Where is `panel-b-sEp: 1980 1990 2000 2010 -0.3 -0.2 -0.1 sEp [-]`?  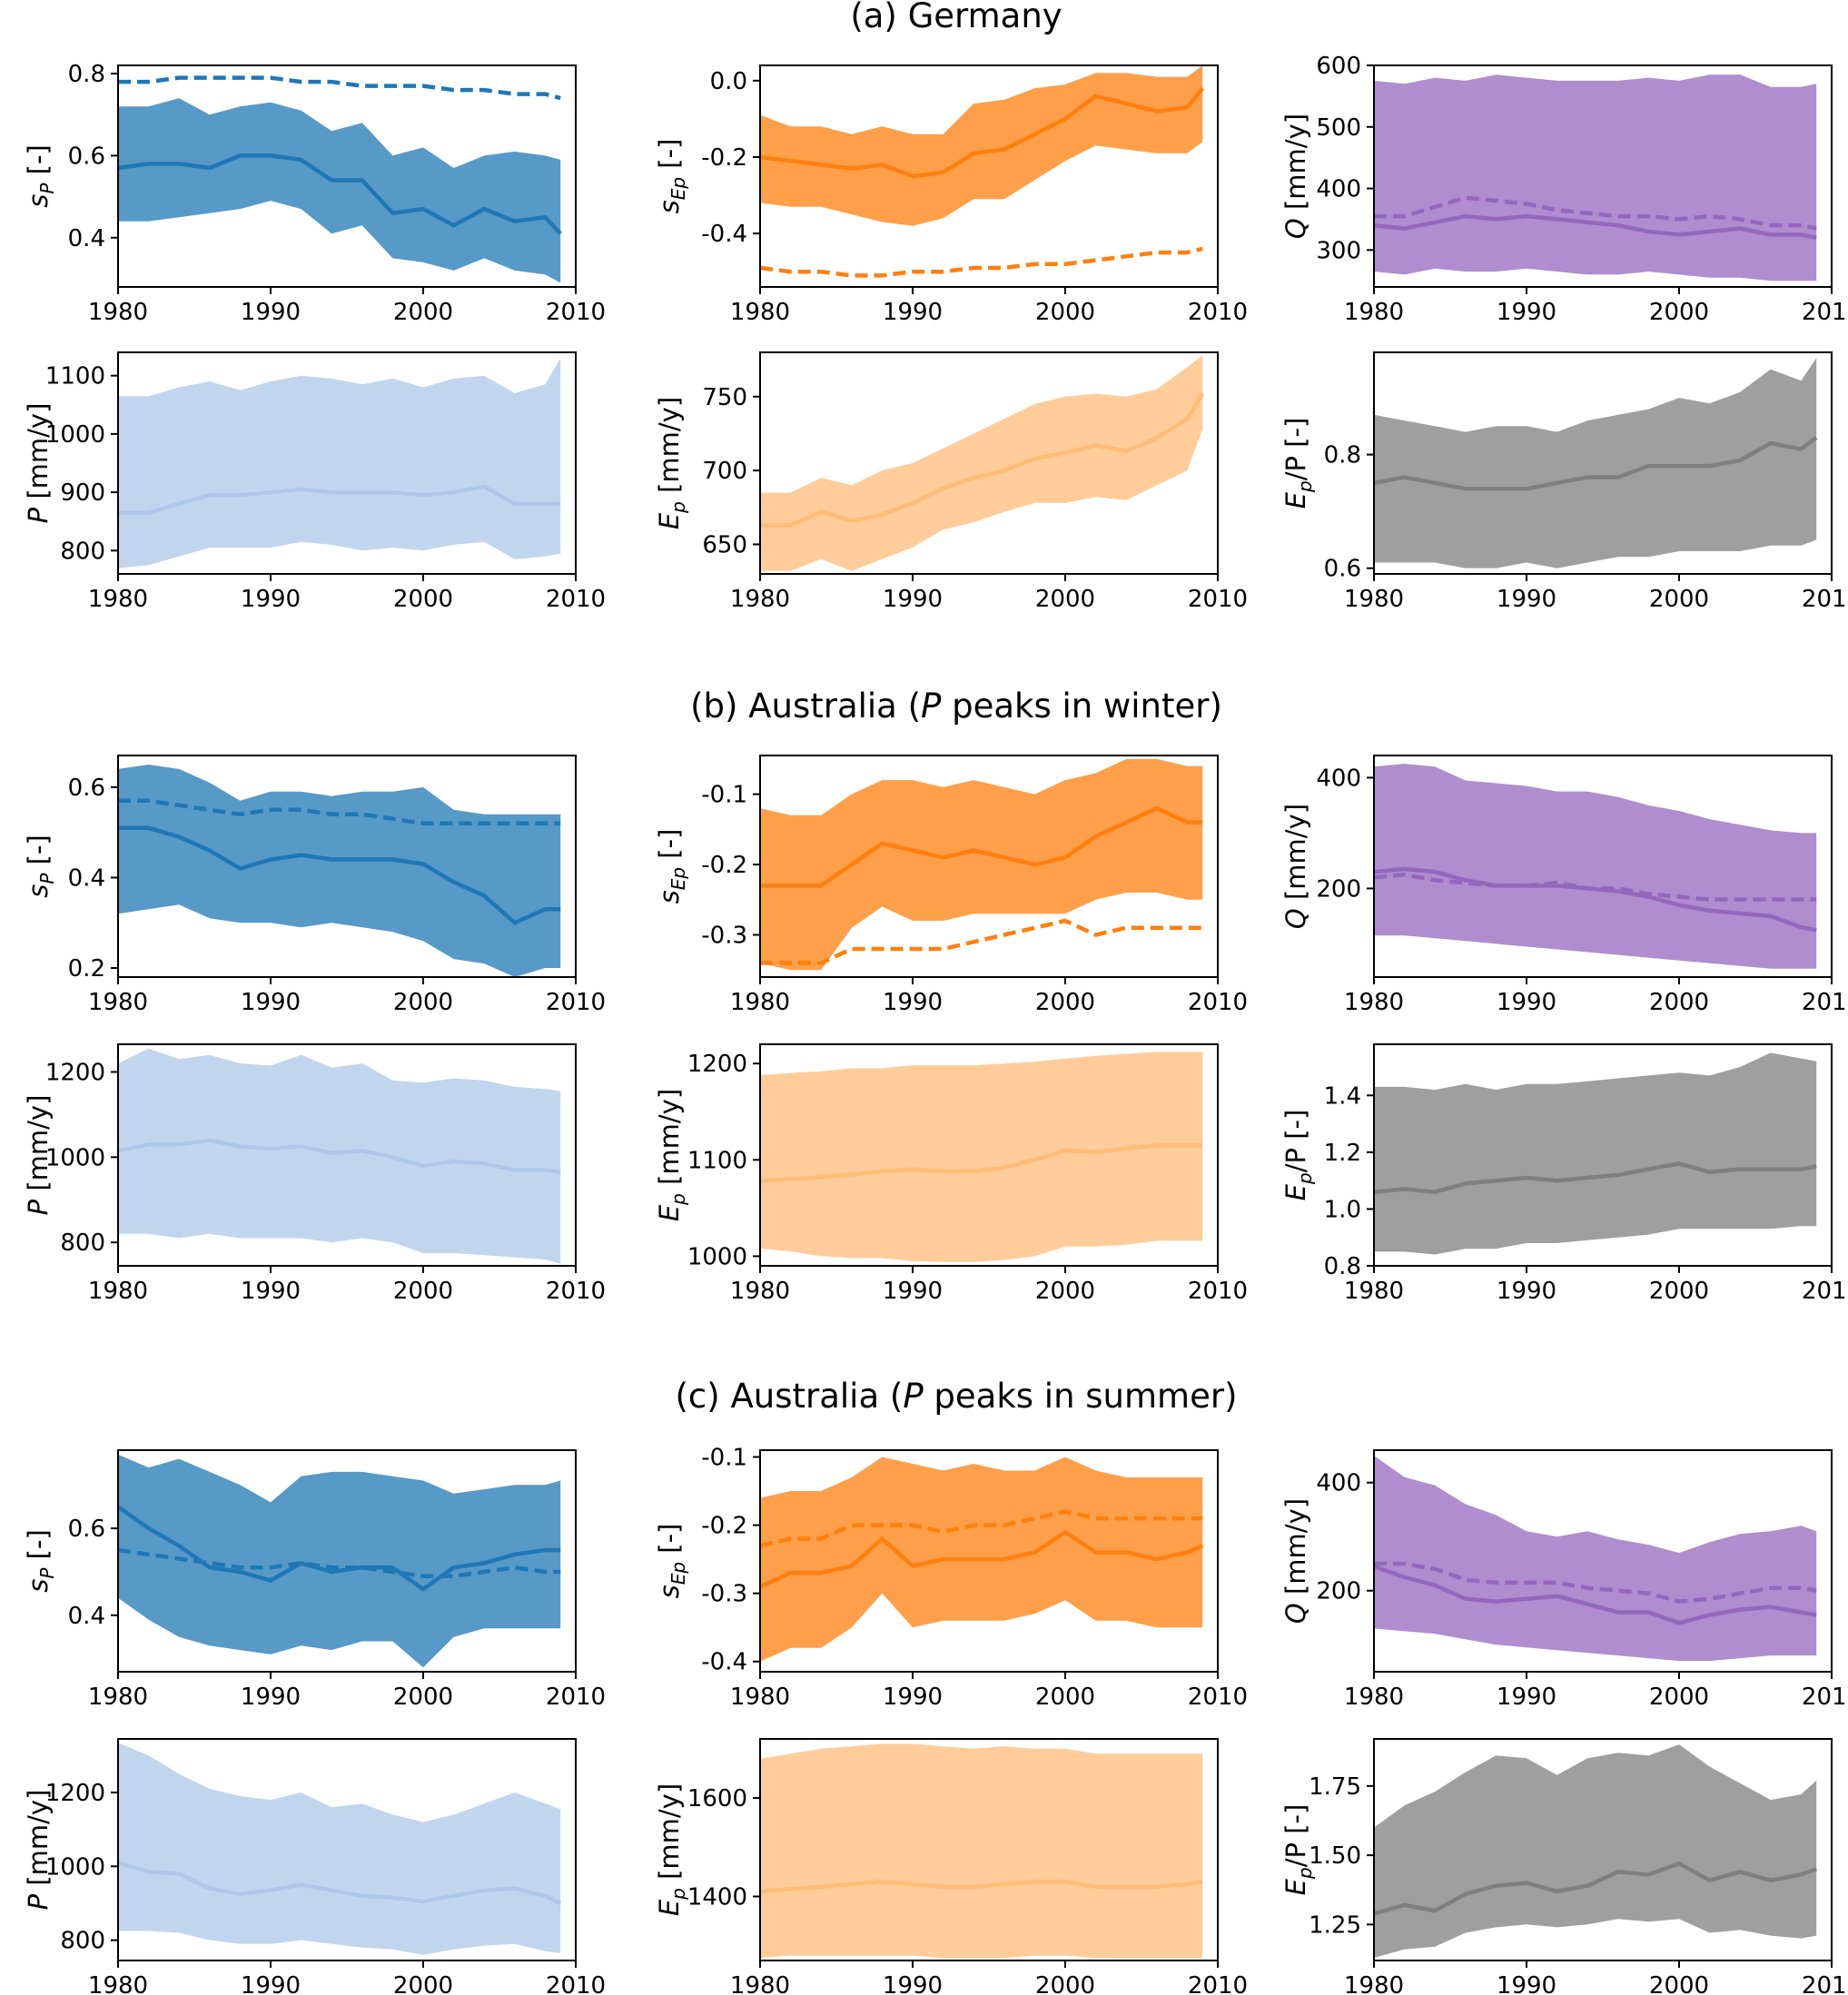 panel-b-sEp: 1980 1990 2000 2010 -0.3 -0.2 -0.1 sEp [-] is located at coordinates (951, 885).